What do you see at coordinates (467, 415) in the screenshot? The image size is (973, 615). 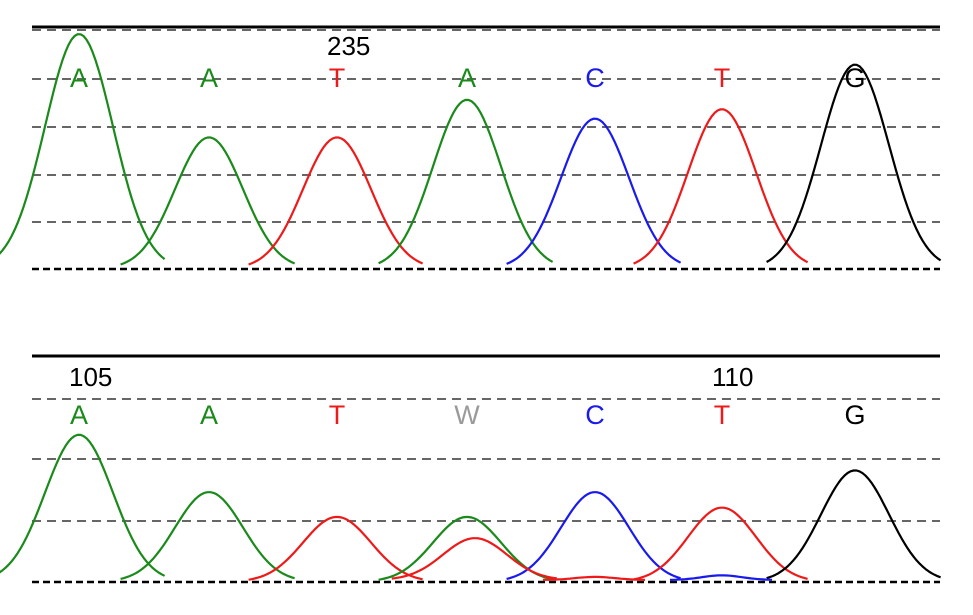 I see `base-call-w: W` at bounding box center [467, 415].